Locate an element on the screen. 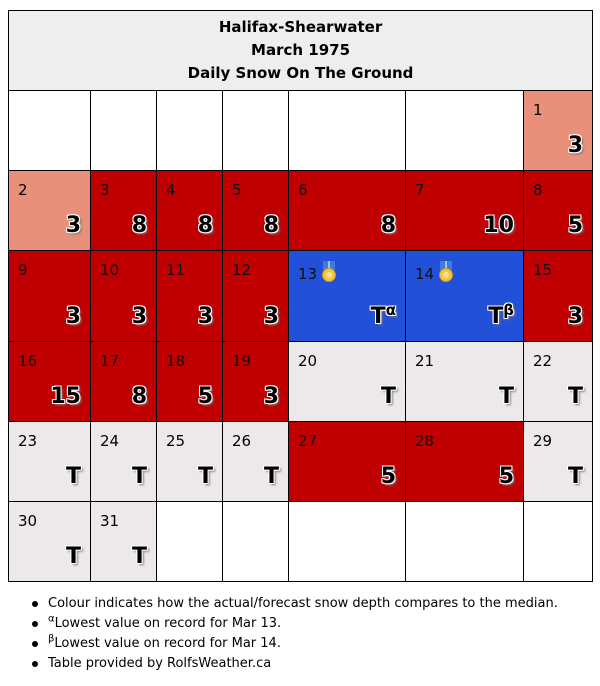 This screenshot has height=686, width=600. day-number: 13 is located at coordinates (308, 273).